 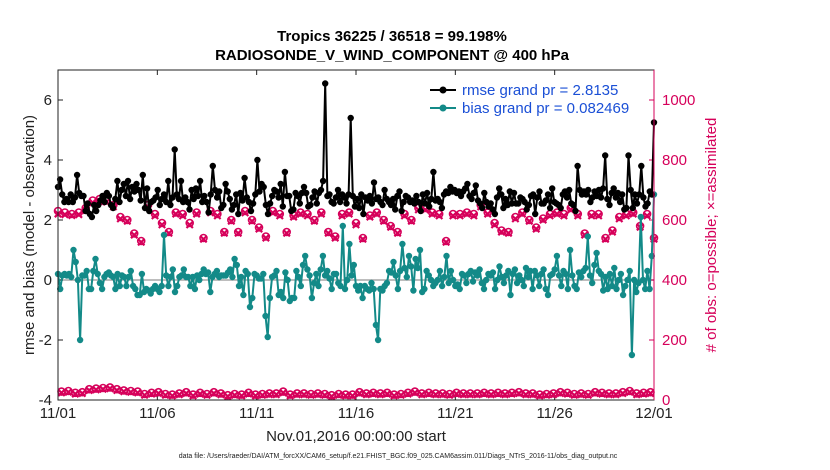 What do you see at coordinates (455, 413) in the screenshot?
I see `x-tick-label: 11/21` at bounding box center [455, 413].